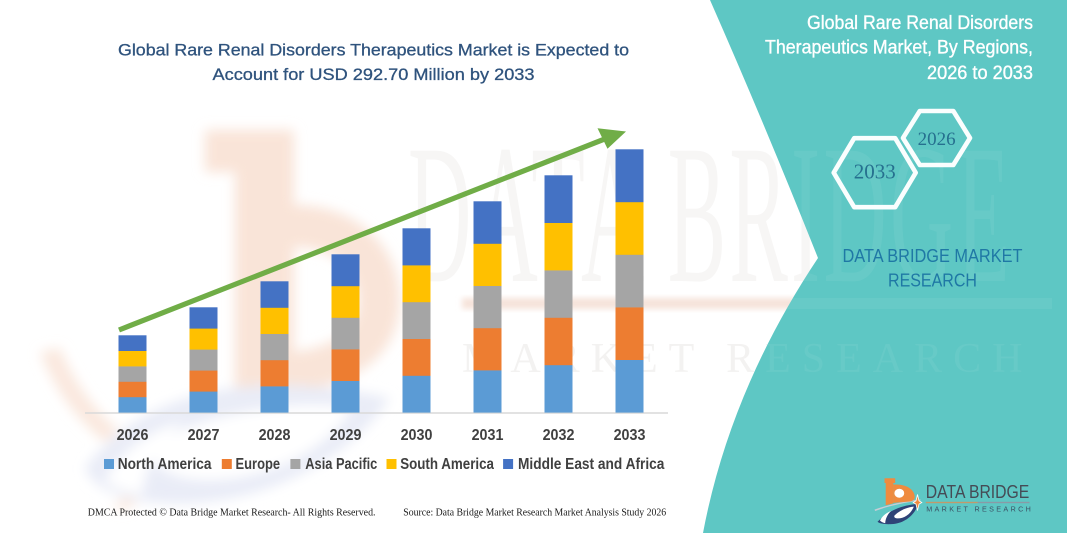 The width and height of the screenshot is (1067, 533). Describe the element at coordinates (932, 280) in the screenshot. I see `svg-text: RESEARCH` at that location.